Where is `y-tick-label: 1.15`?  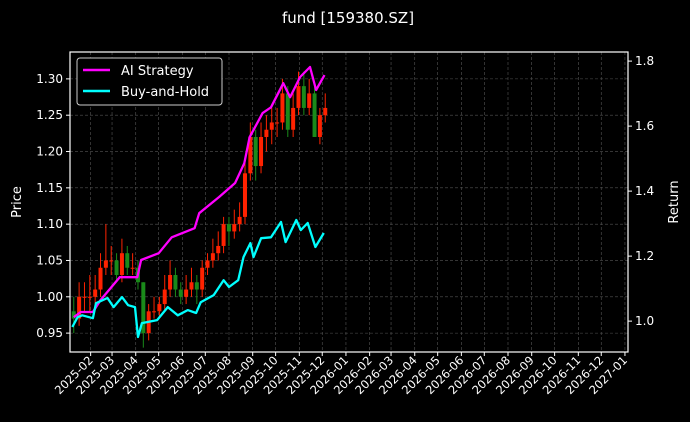 y-tick-label: 1.15 is located at coordinates (49, 188).